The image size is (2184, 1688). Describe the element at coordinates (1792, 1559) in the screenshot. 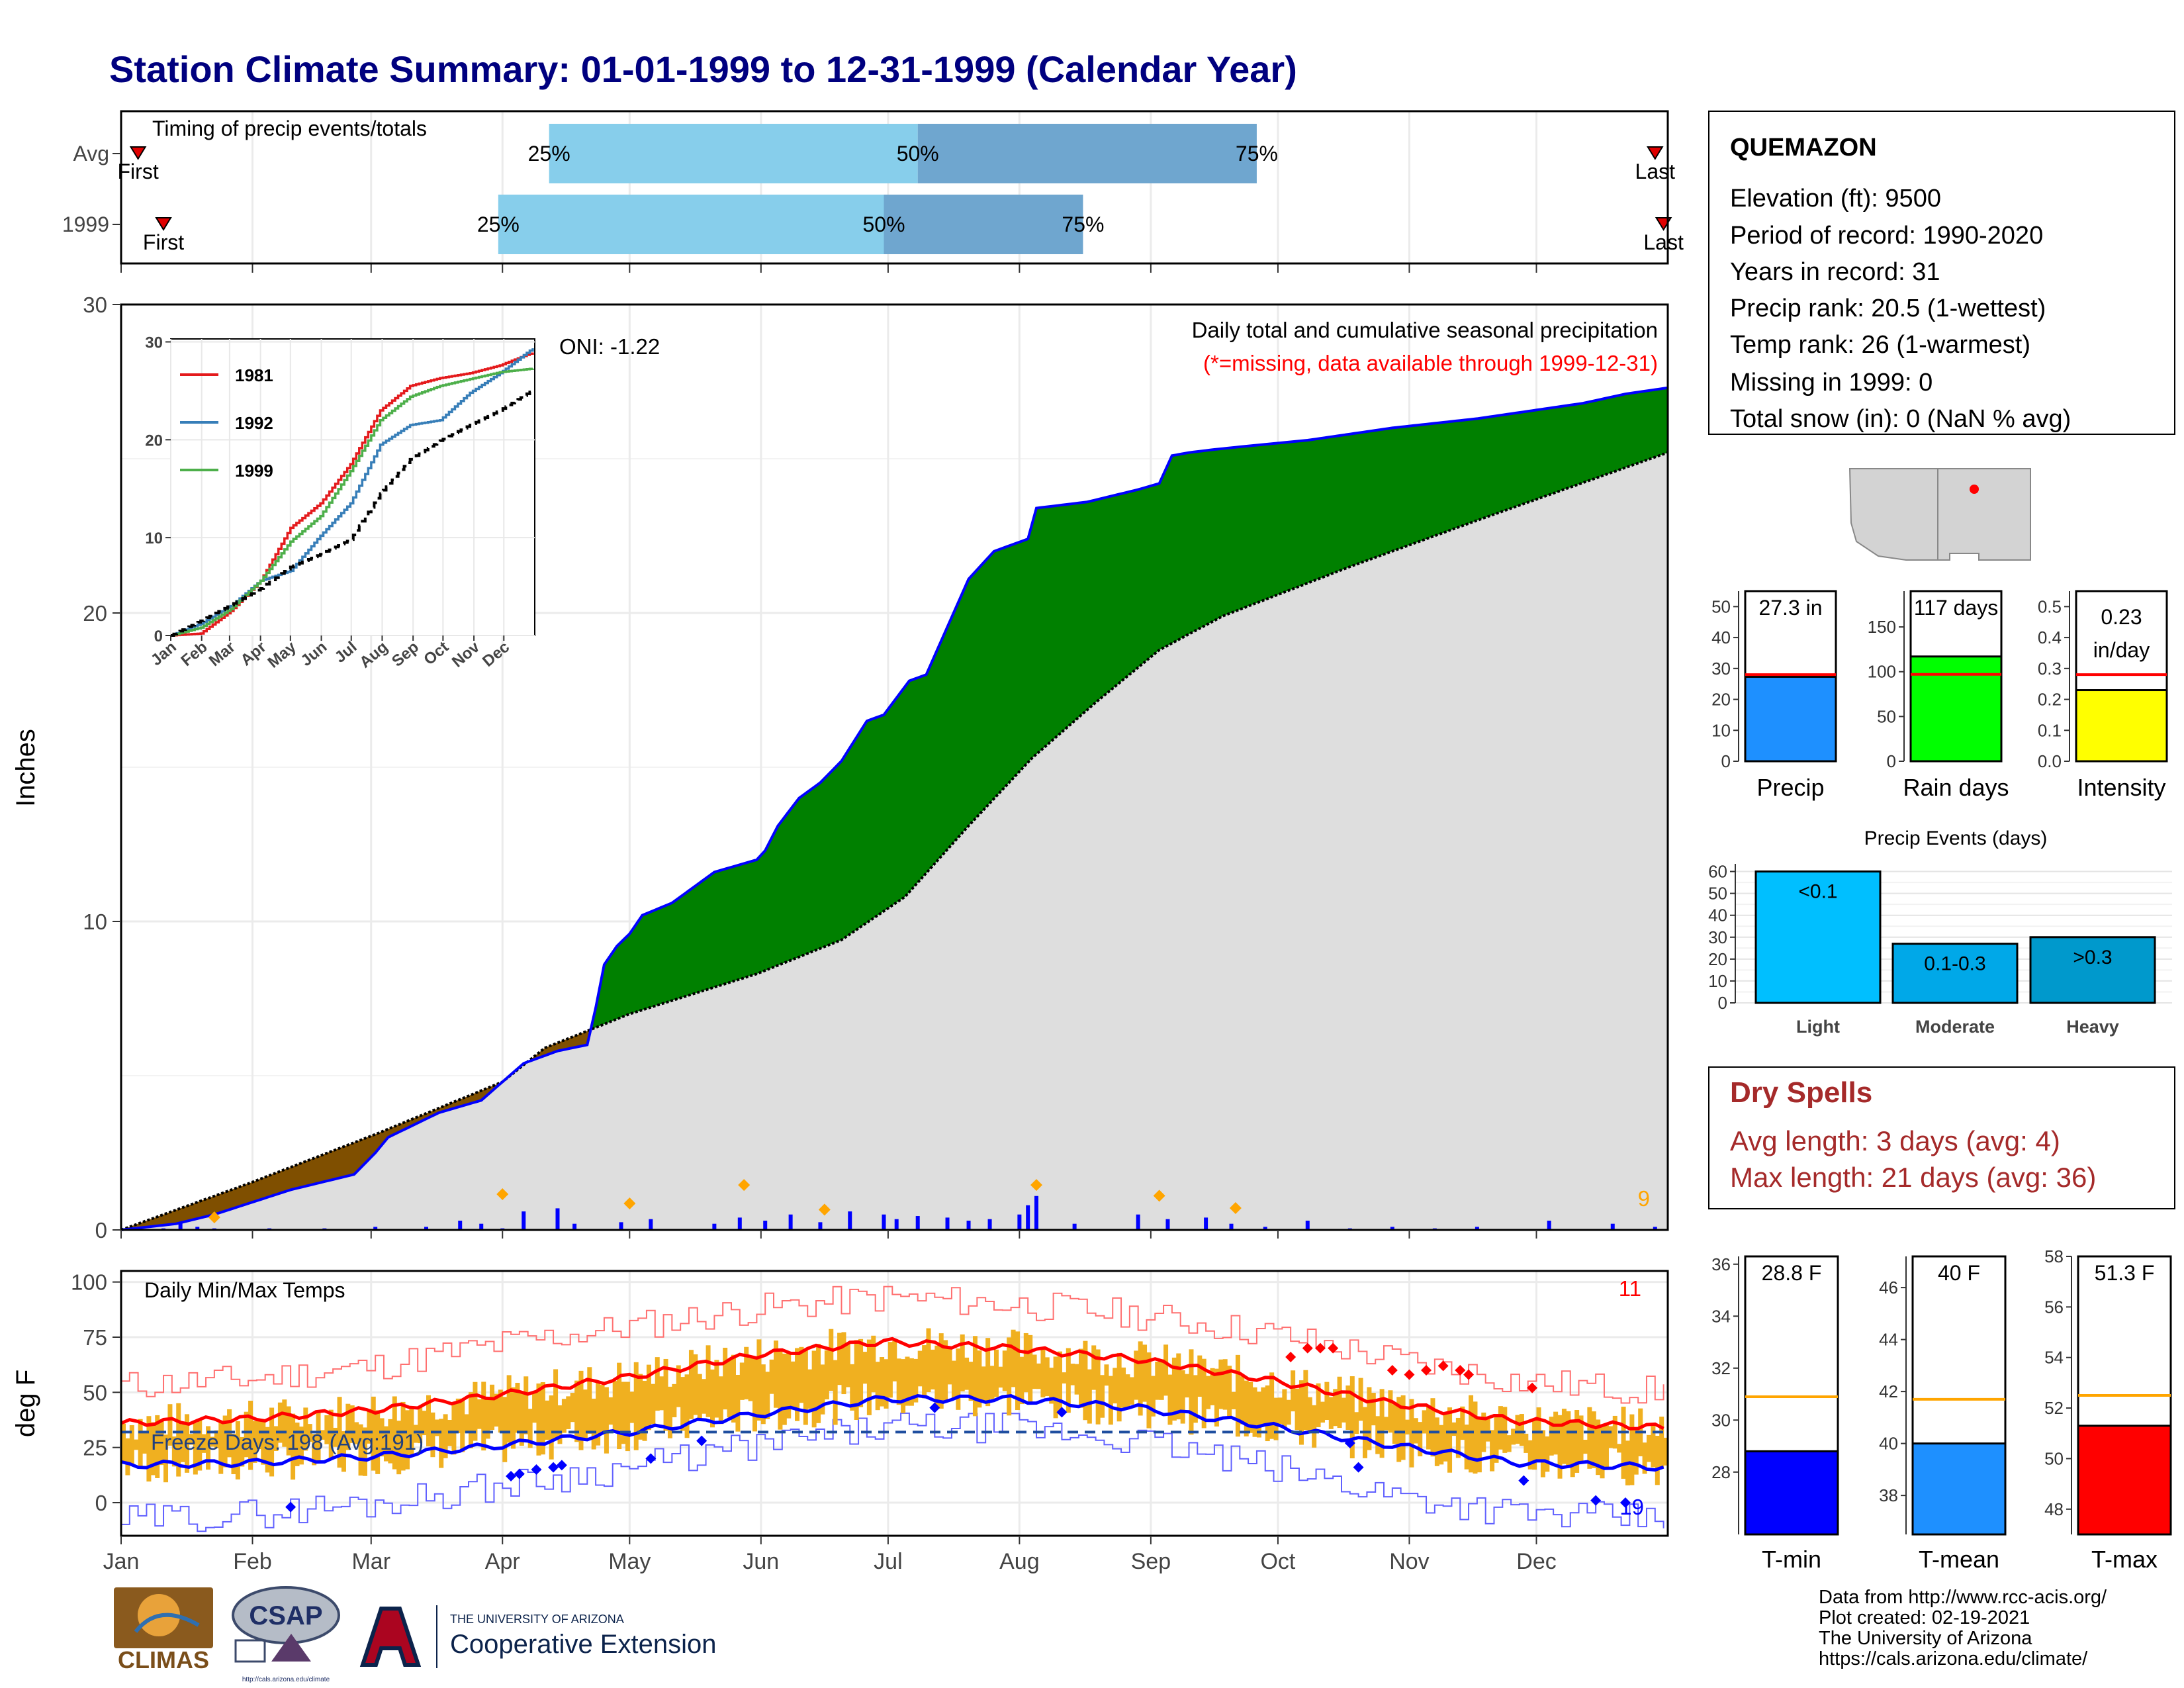

I see `temp-summary-label: T-min` at that location.